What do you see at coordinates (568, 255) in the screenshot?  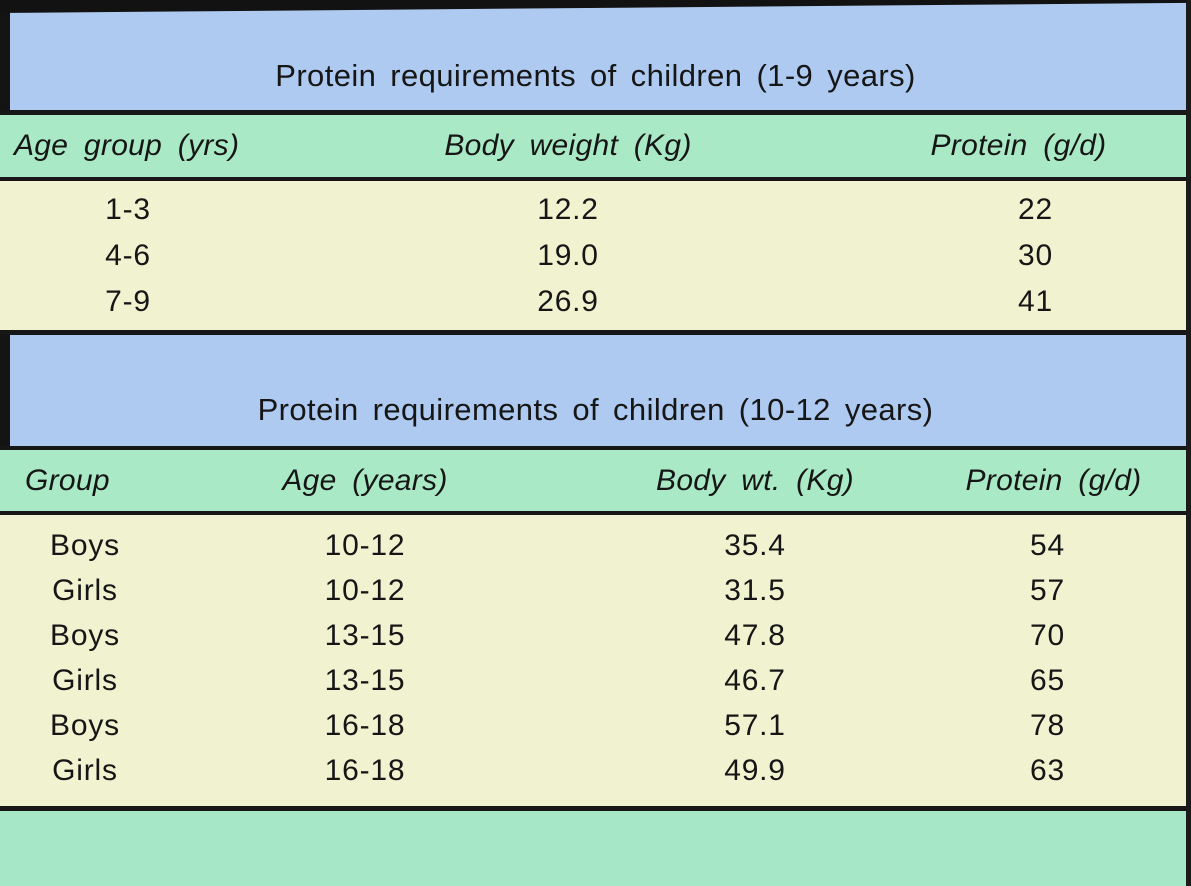 I see `table-cell: 19.0` at bounding box center [568, 255].